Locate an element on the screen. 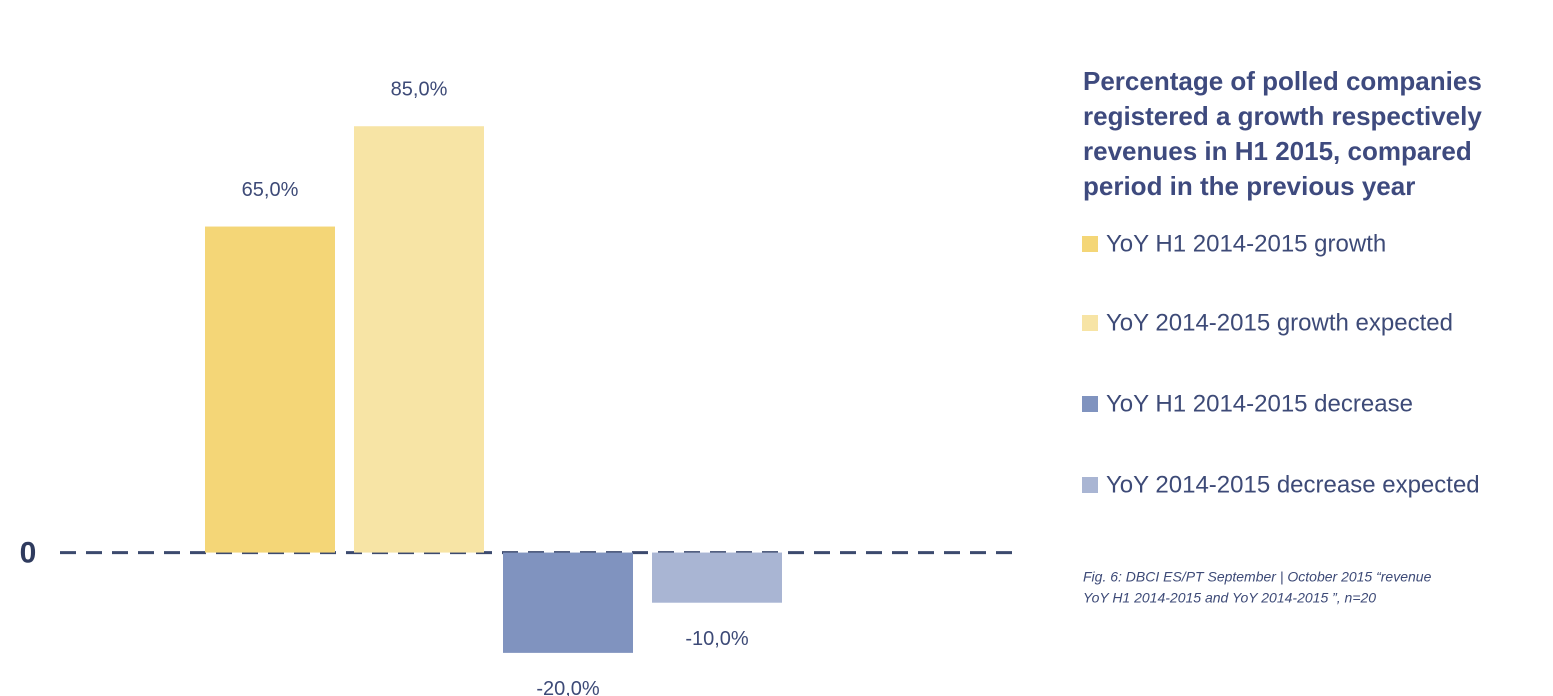 This screenshot has height=696, width=1553. chart-title: revenues in H1 2015, compared is located at coordinates (1277, 151).